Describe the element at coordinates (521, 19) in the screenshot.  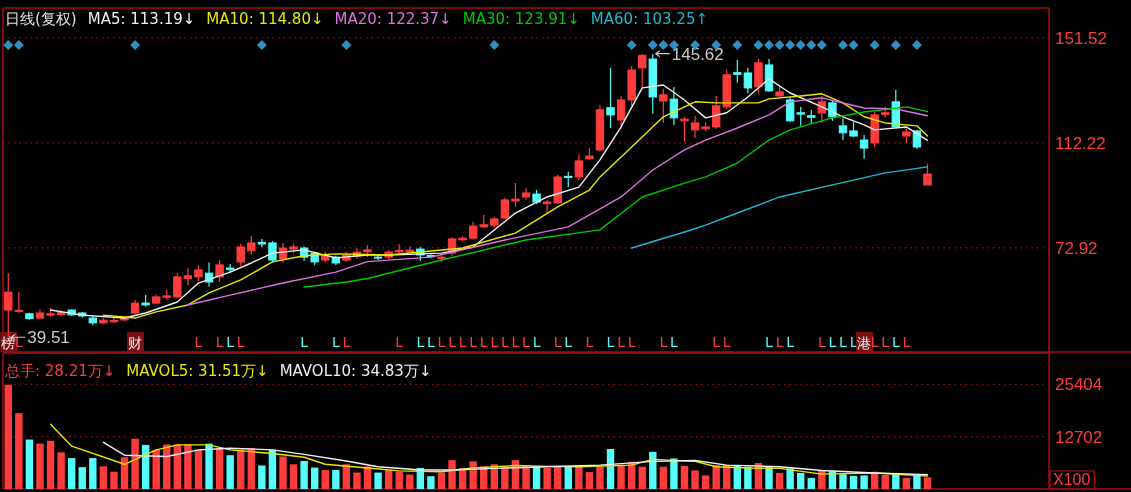
I see `text: MA30: 123.91↓` at that location.